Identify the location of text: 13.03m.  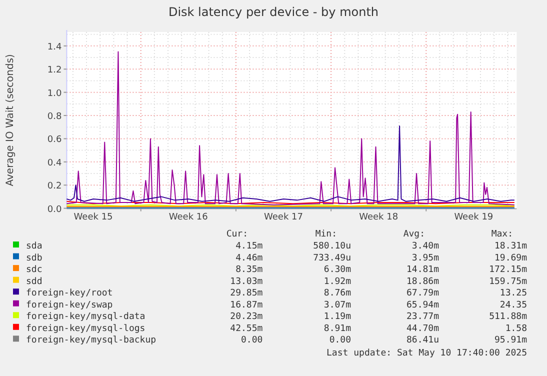
(246, 281).